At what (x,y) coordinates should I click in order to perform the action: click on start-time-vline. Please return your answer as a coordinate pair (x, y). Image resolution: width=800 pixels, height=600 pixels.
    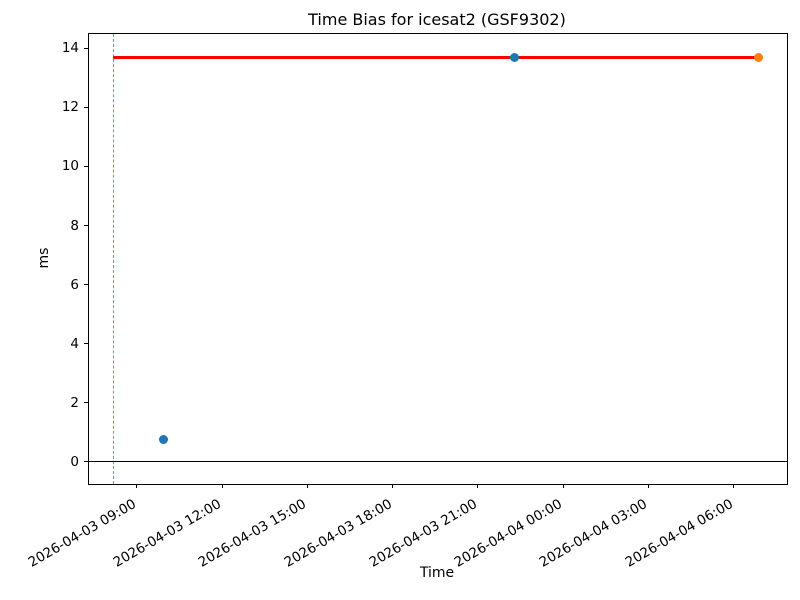
    Looking at the image, I should click on (114, 259).